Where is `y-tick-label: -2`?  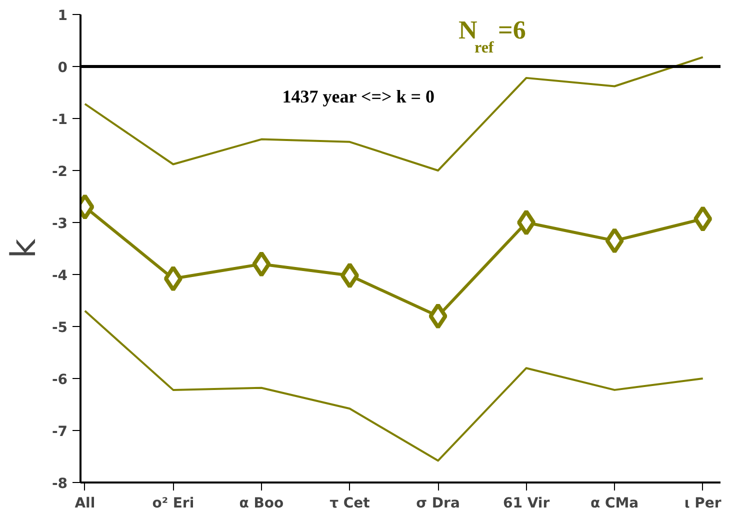 y-tick-label: -2 is located at coordinates (60, 172).